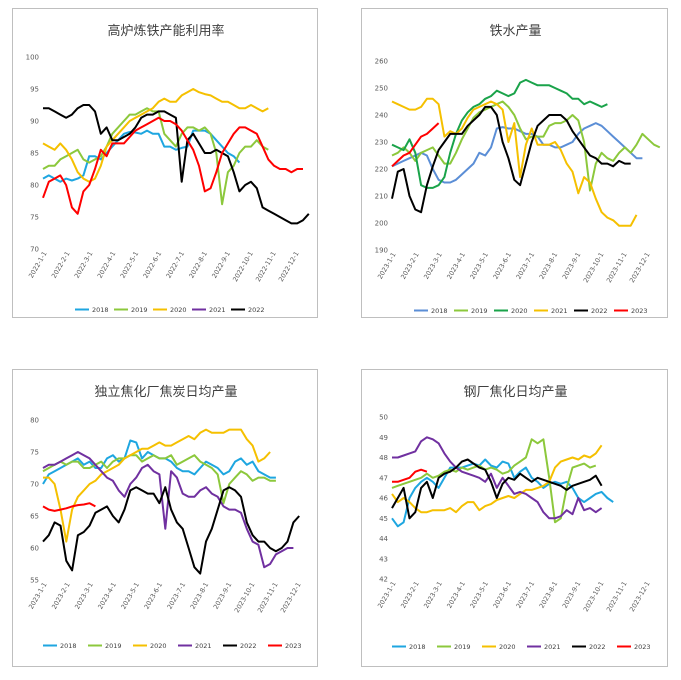  Describe the element at coordinates (165, 31) in the screenshot. I see `chart-title: 高炉炼铁产能利用率` at that location.